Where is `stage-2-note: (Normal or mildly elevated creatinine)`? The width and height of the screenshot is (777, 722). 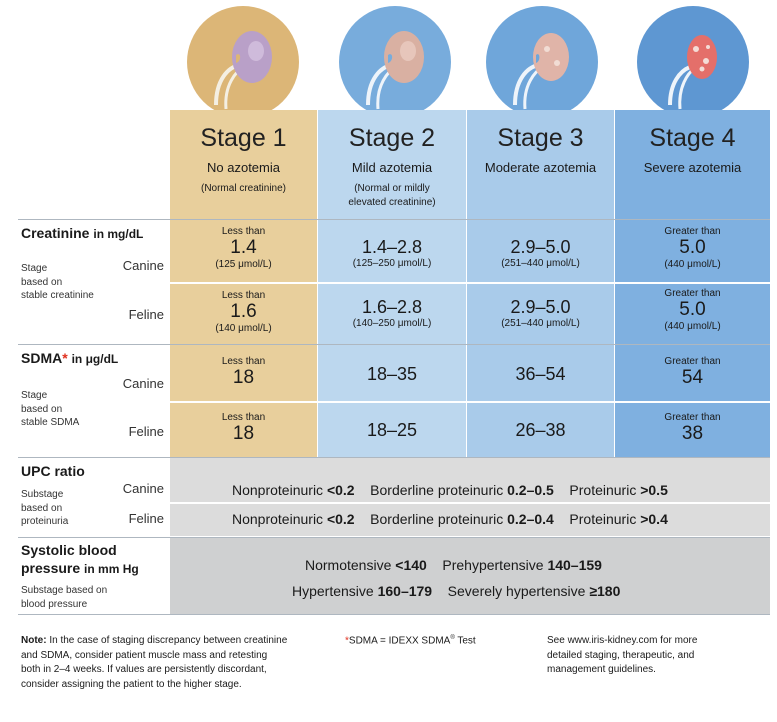
stage-2-note: (Normal or mildly elevated creatinine) is located at coordinates (392, 195).